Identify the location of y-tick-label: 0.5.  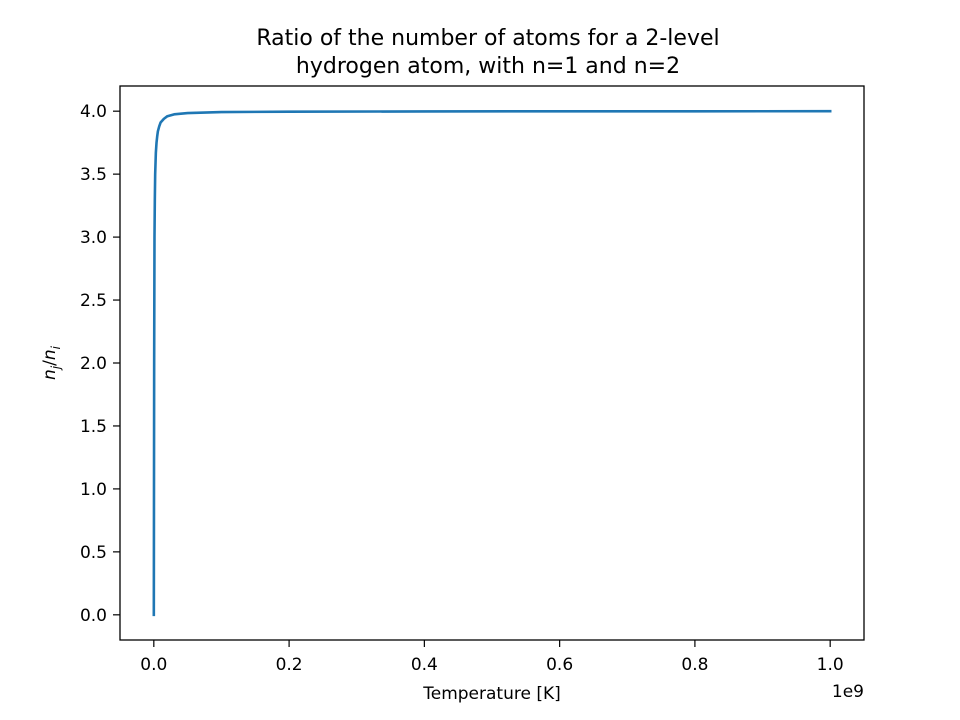
(93, 553).